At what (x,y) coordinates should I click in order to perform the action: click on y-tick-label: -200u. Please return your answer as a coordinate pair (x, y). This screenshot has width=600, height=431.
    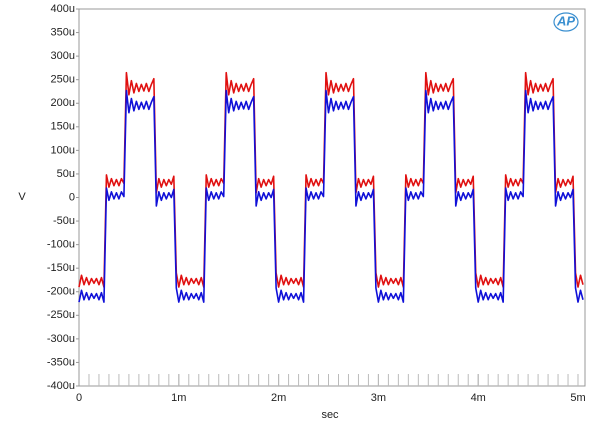
    Looking at the image, I should click on (61, 292).